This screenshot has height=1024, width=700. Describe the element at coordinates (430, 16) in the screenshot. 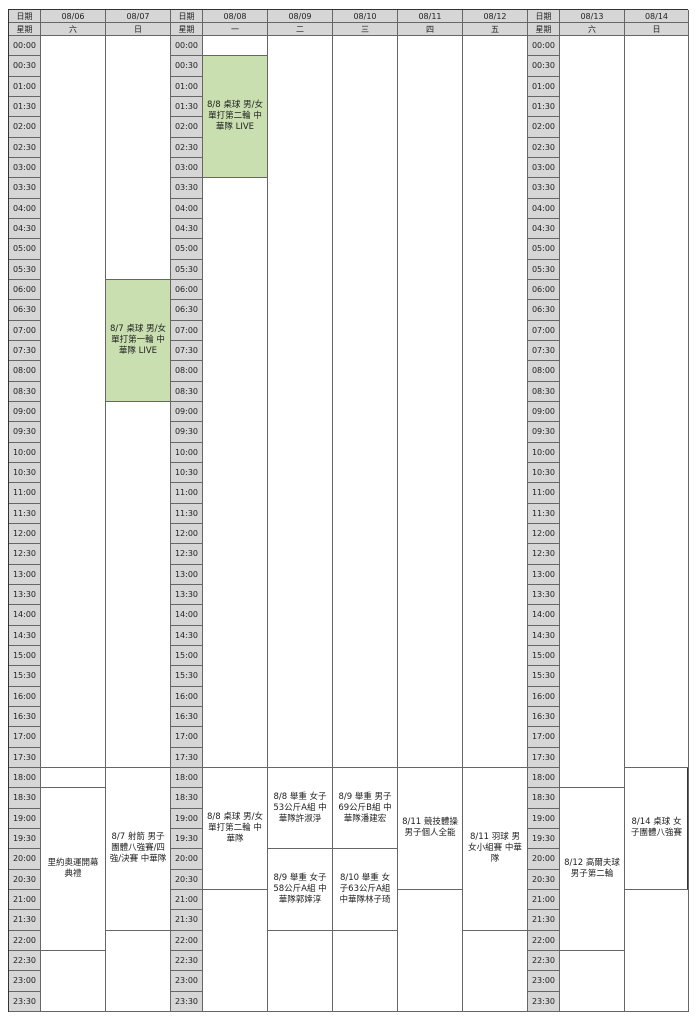

I see `day-date-header: 08/11` at that location.